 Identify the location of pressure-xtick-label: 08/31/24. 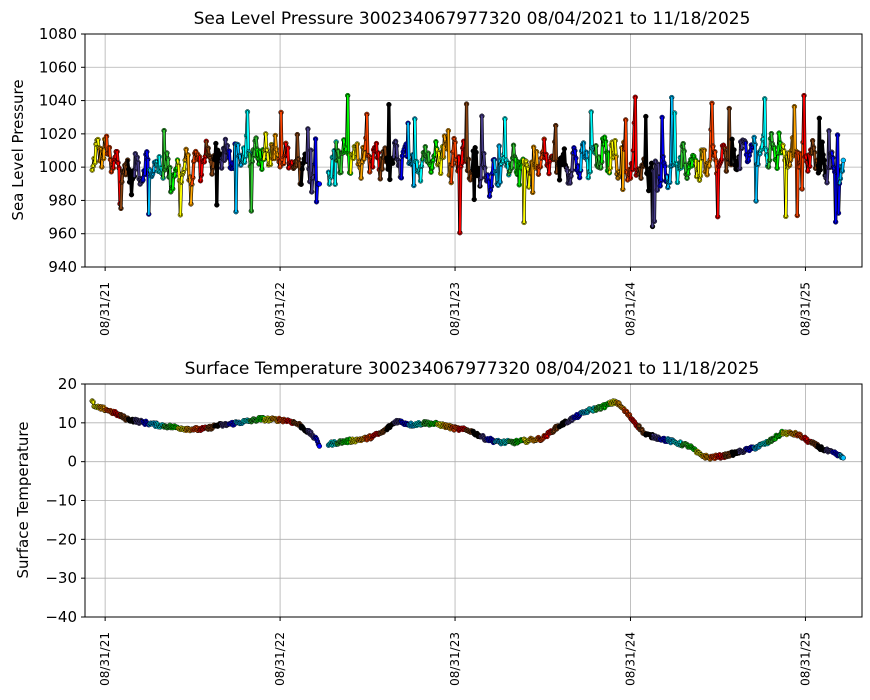
(630, 309).